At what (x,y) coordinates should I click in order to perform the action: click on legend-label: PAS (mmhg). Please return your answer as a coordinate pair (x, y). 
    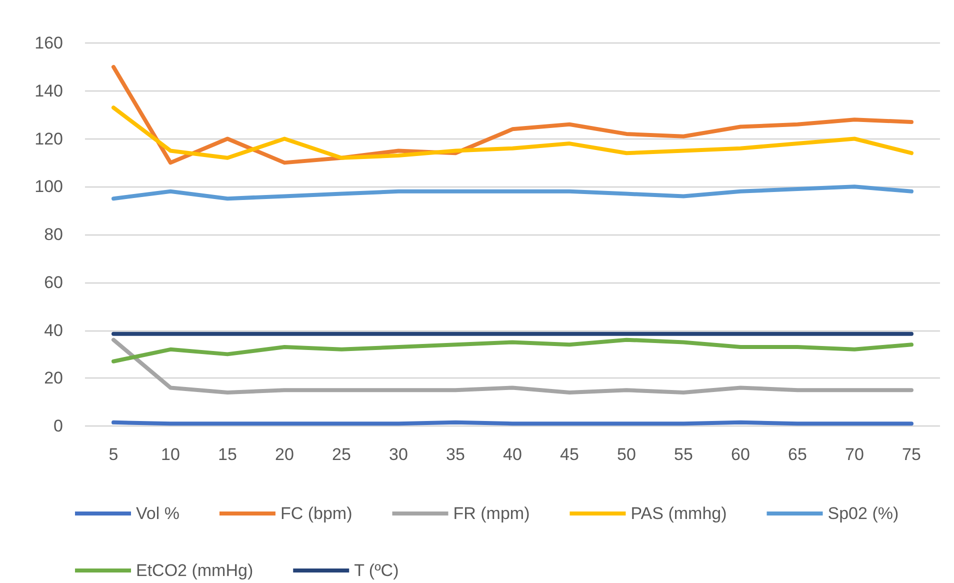
    Looking at the image, I should click on (678, 513).